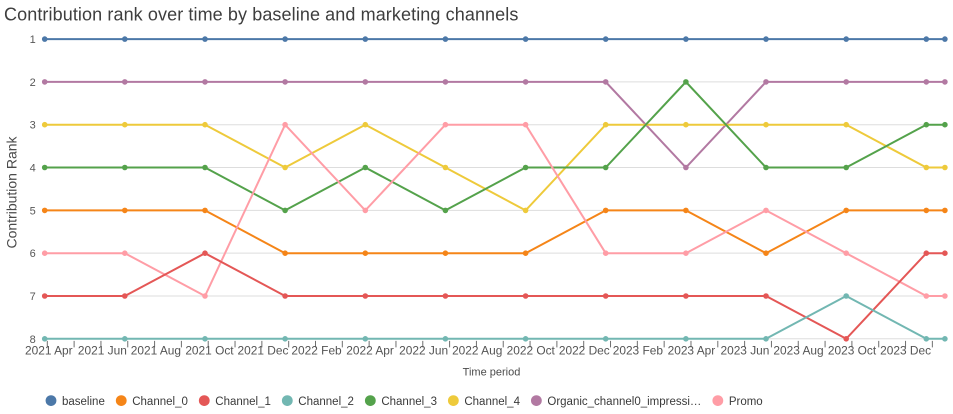 The image size is (953, 414). What do you see at coordinates (326, 402) in the screenshot?
I see `svg-text: Channel_2` at bounding box center [326, 402].